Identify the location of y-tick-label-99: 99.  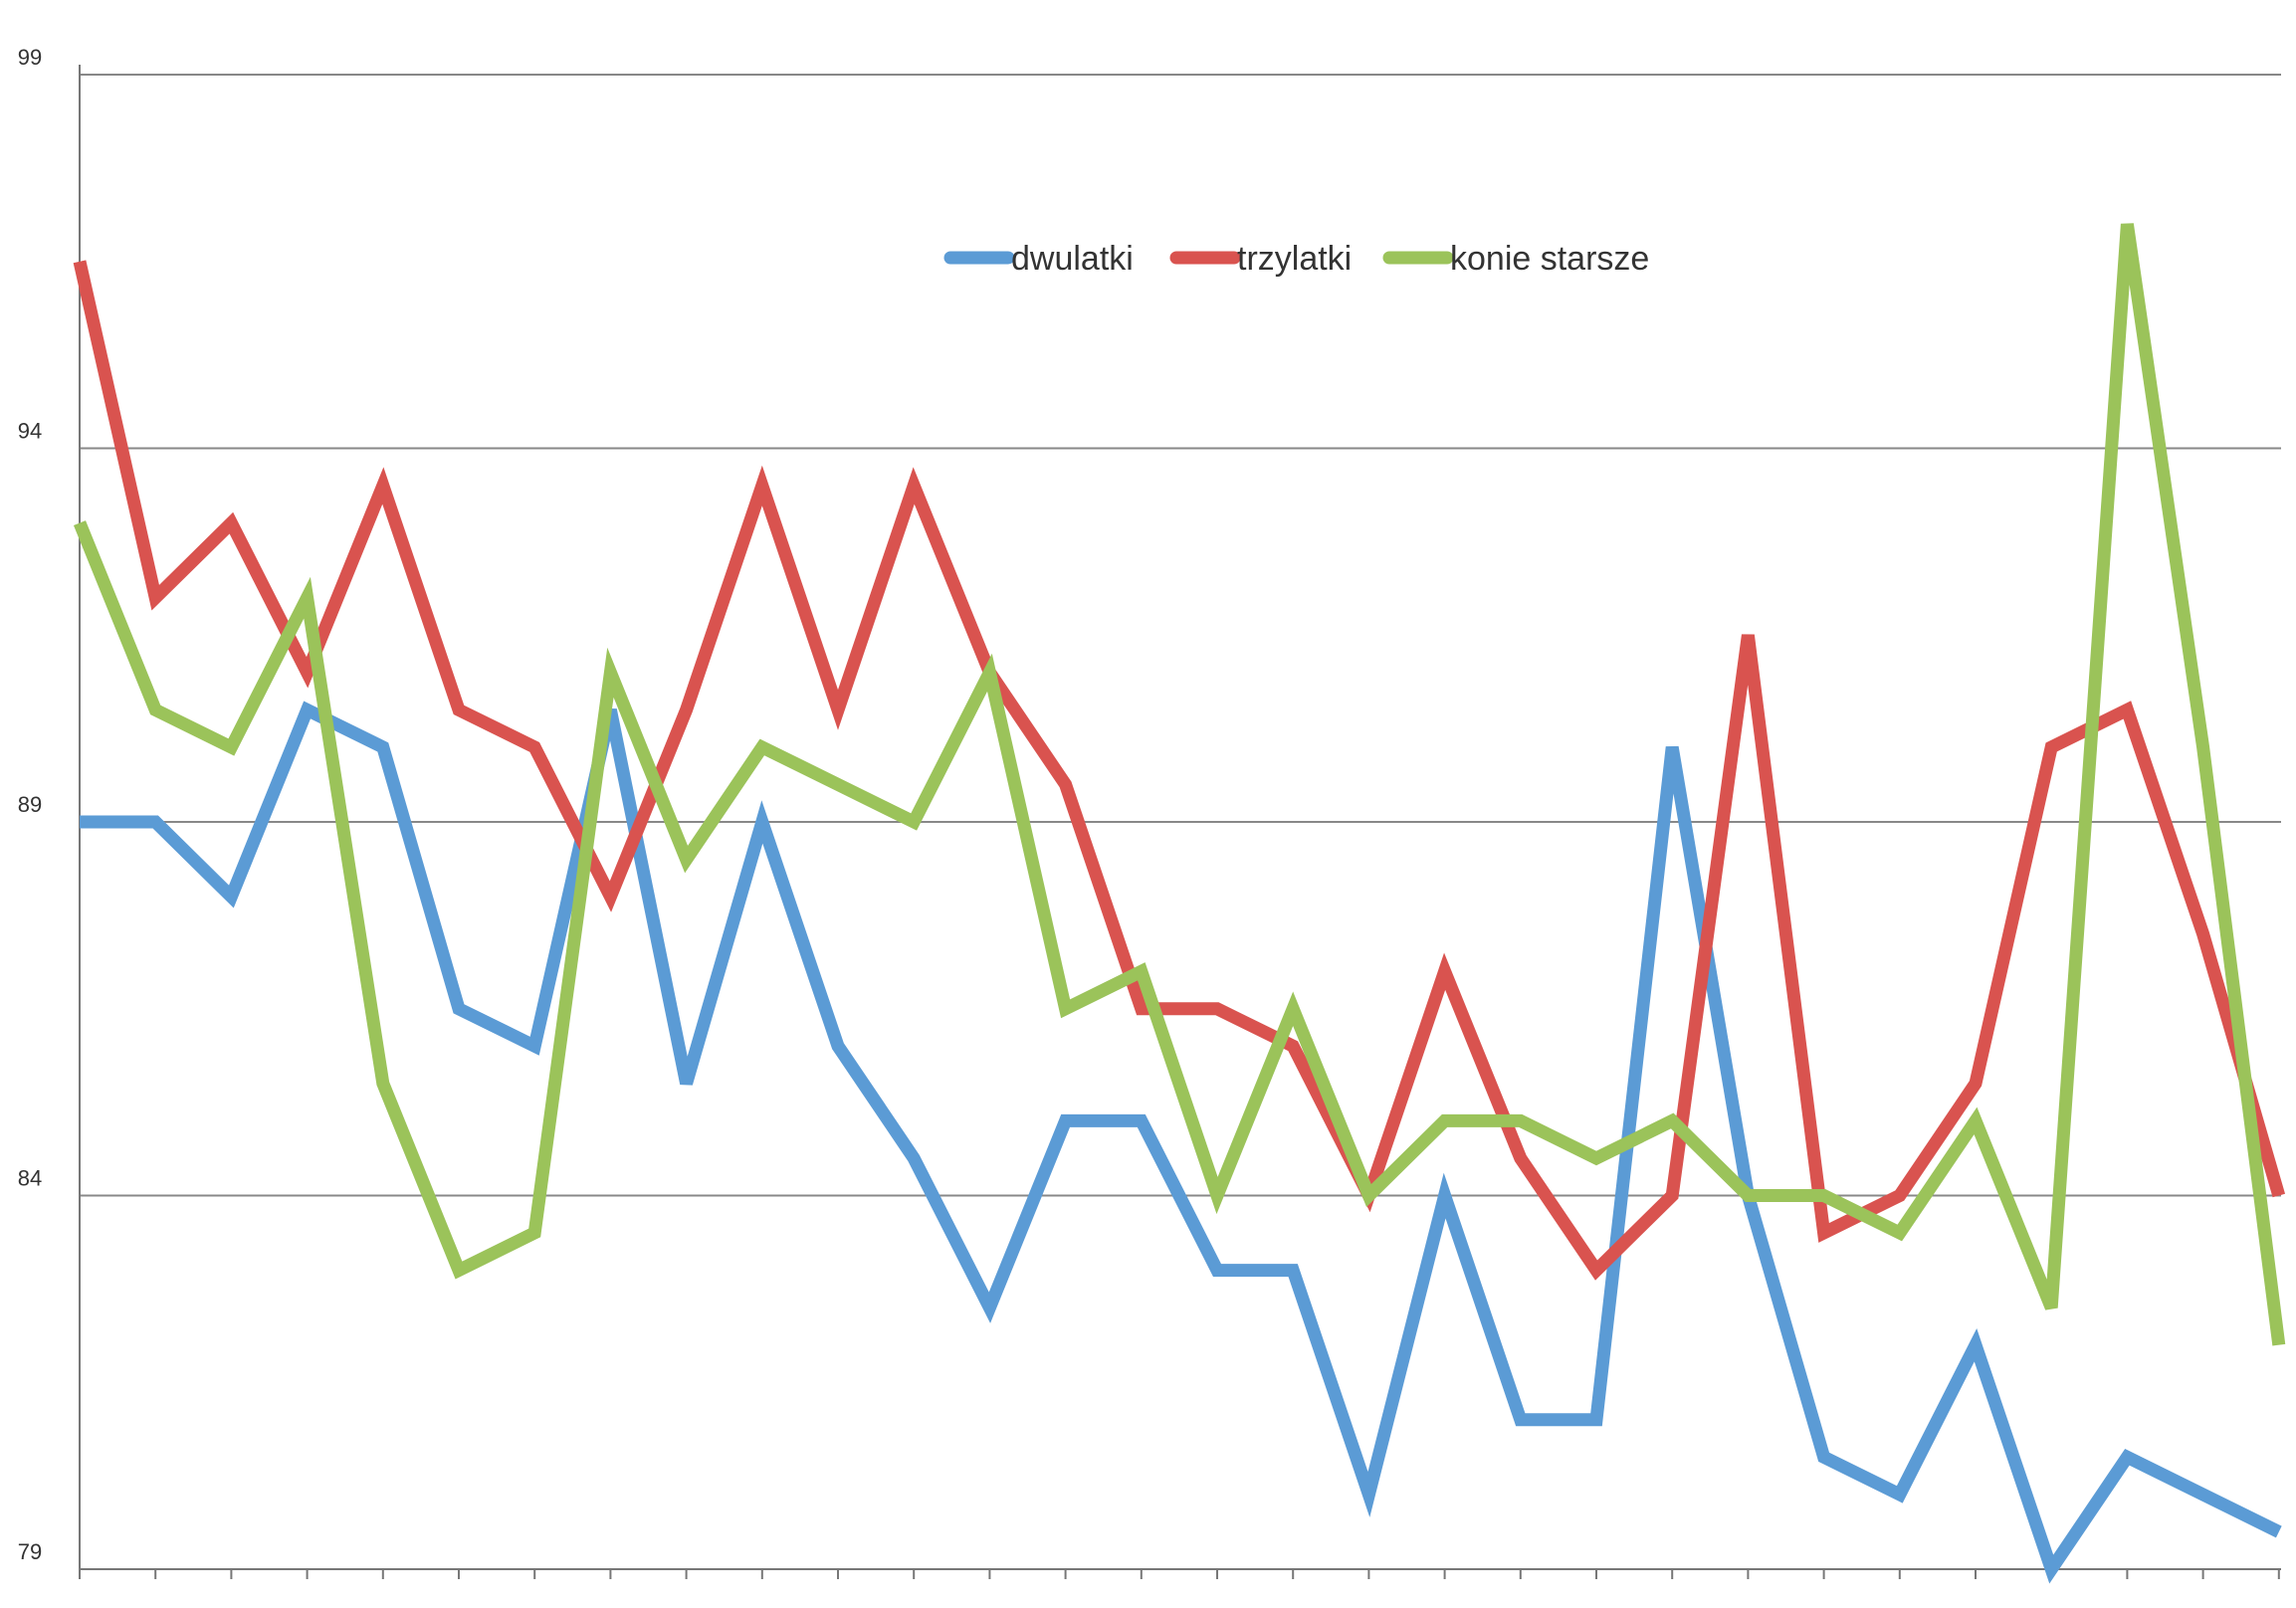
(30, 58).